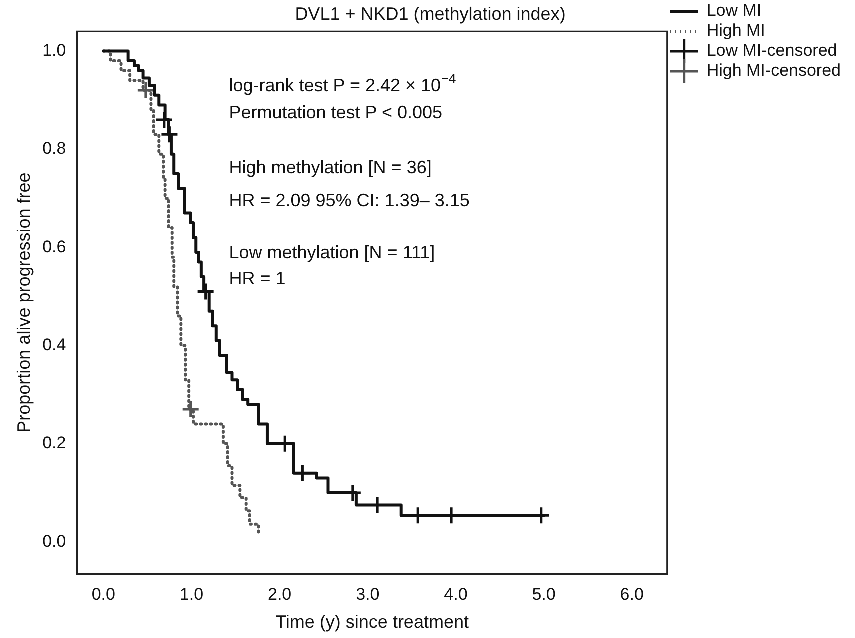 The image size is (855, 638). Describe the element at coordinates (330, 168) in the screenshot. I see `annotation: High methylation [N = 36]` at that location.